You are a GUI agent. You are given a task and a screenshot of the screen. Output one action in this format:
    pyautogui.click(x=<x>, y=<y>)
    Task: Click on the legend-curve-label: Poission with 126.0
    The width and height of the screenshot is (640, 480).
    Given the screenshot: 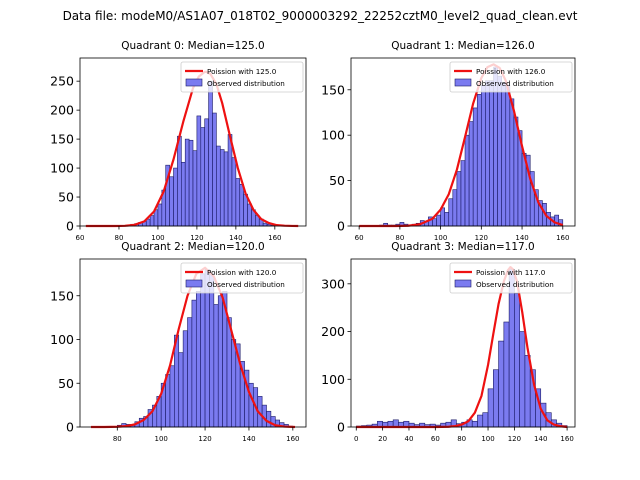 What is the action you would take?
    pyautogui.click(x=511, y=71)
    